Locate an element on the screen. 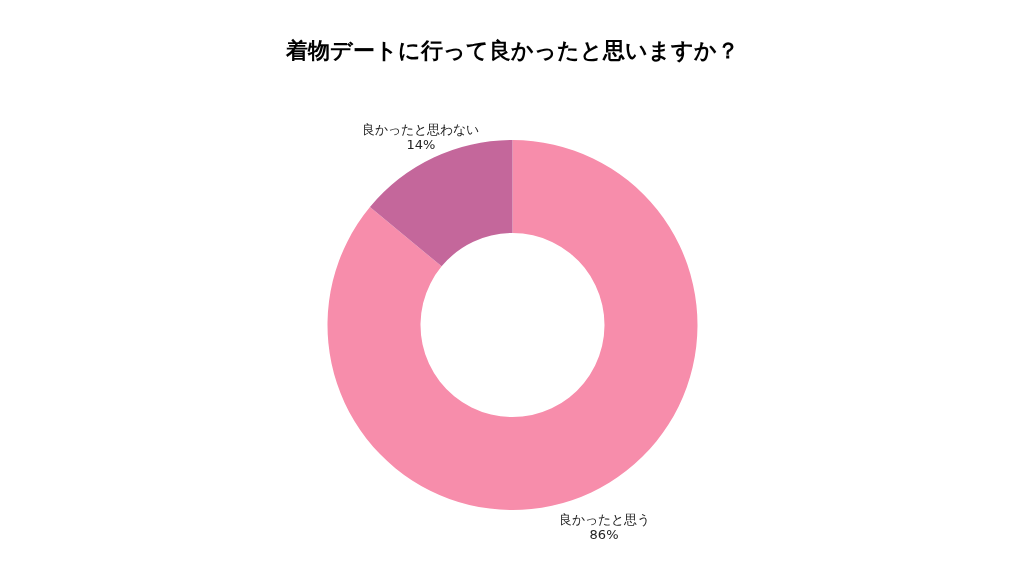 The image size is (1025, 577). data-label: 14% is located at coordinates (421, 145).